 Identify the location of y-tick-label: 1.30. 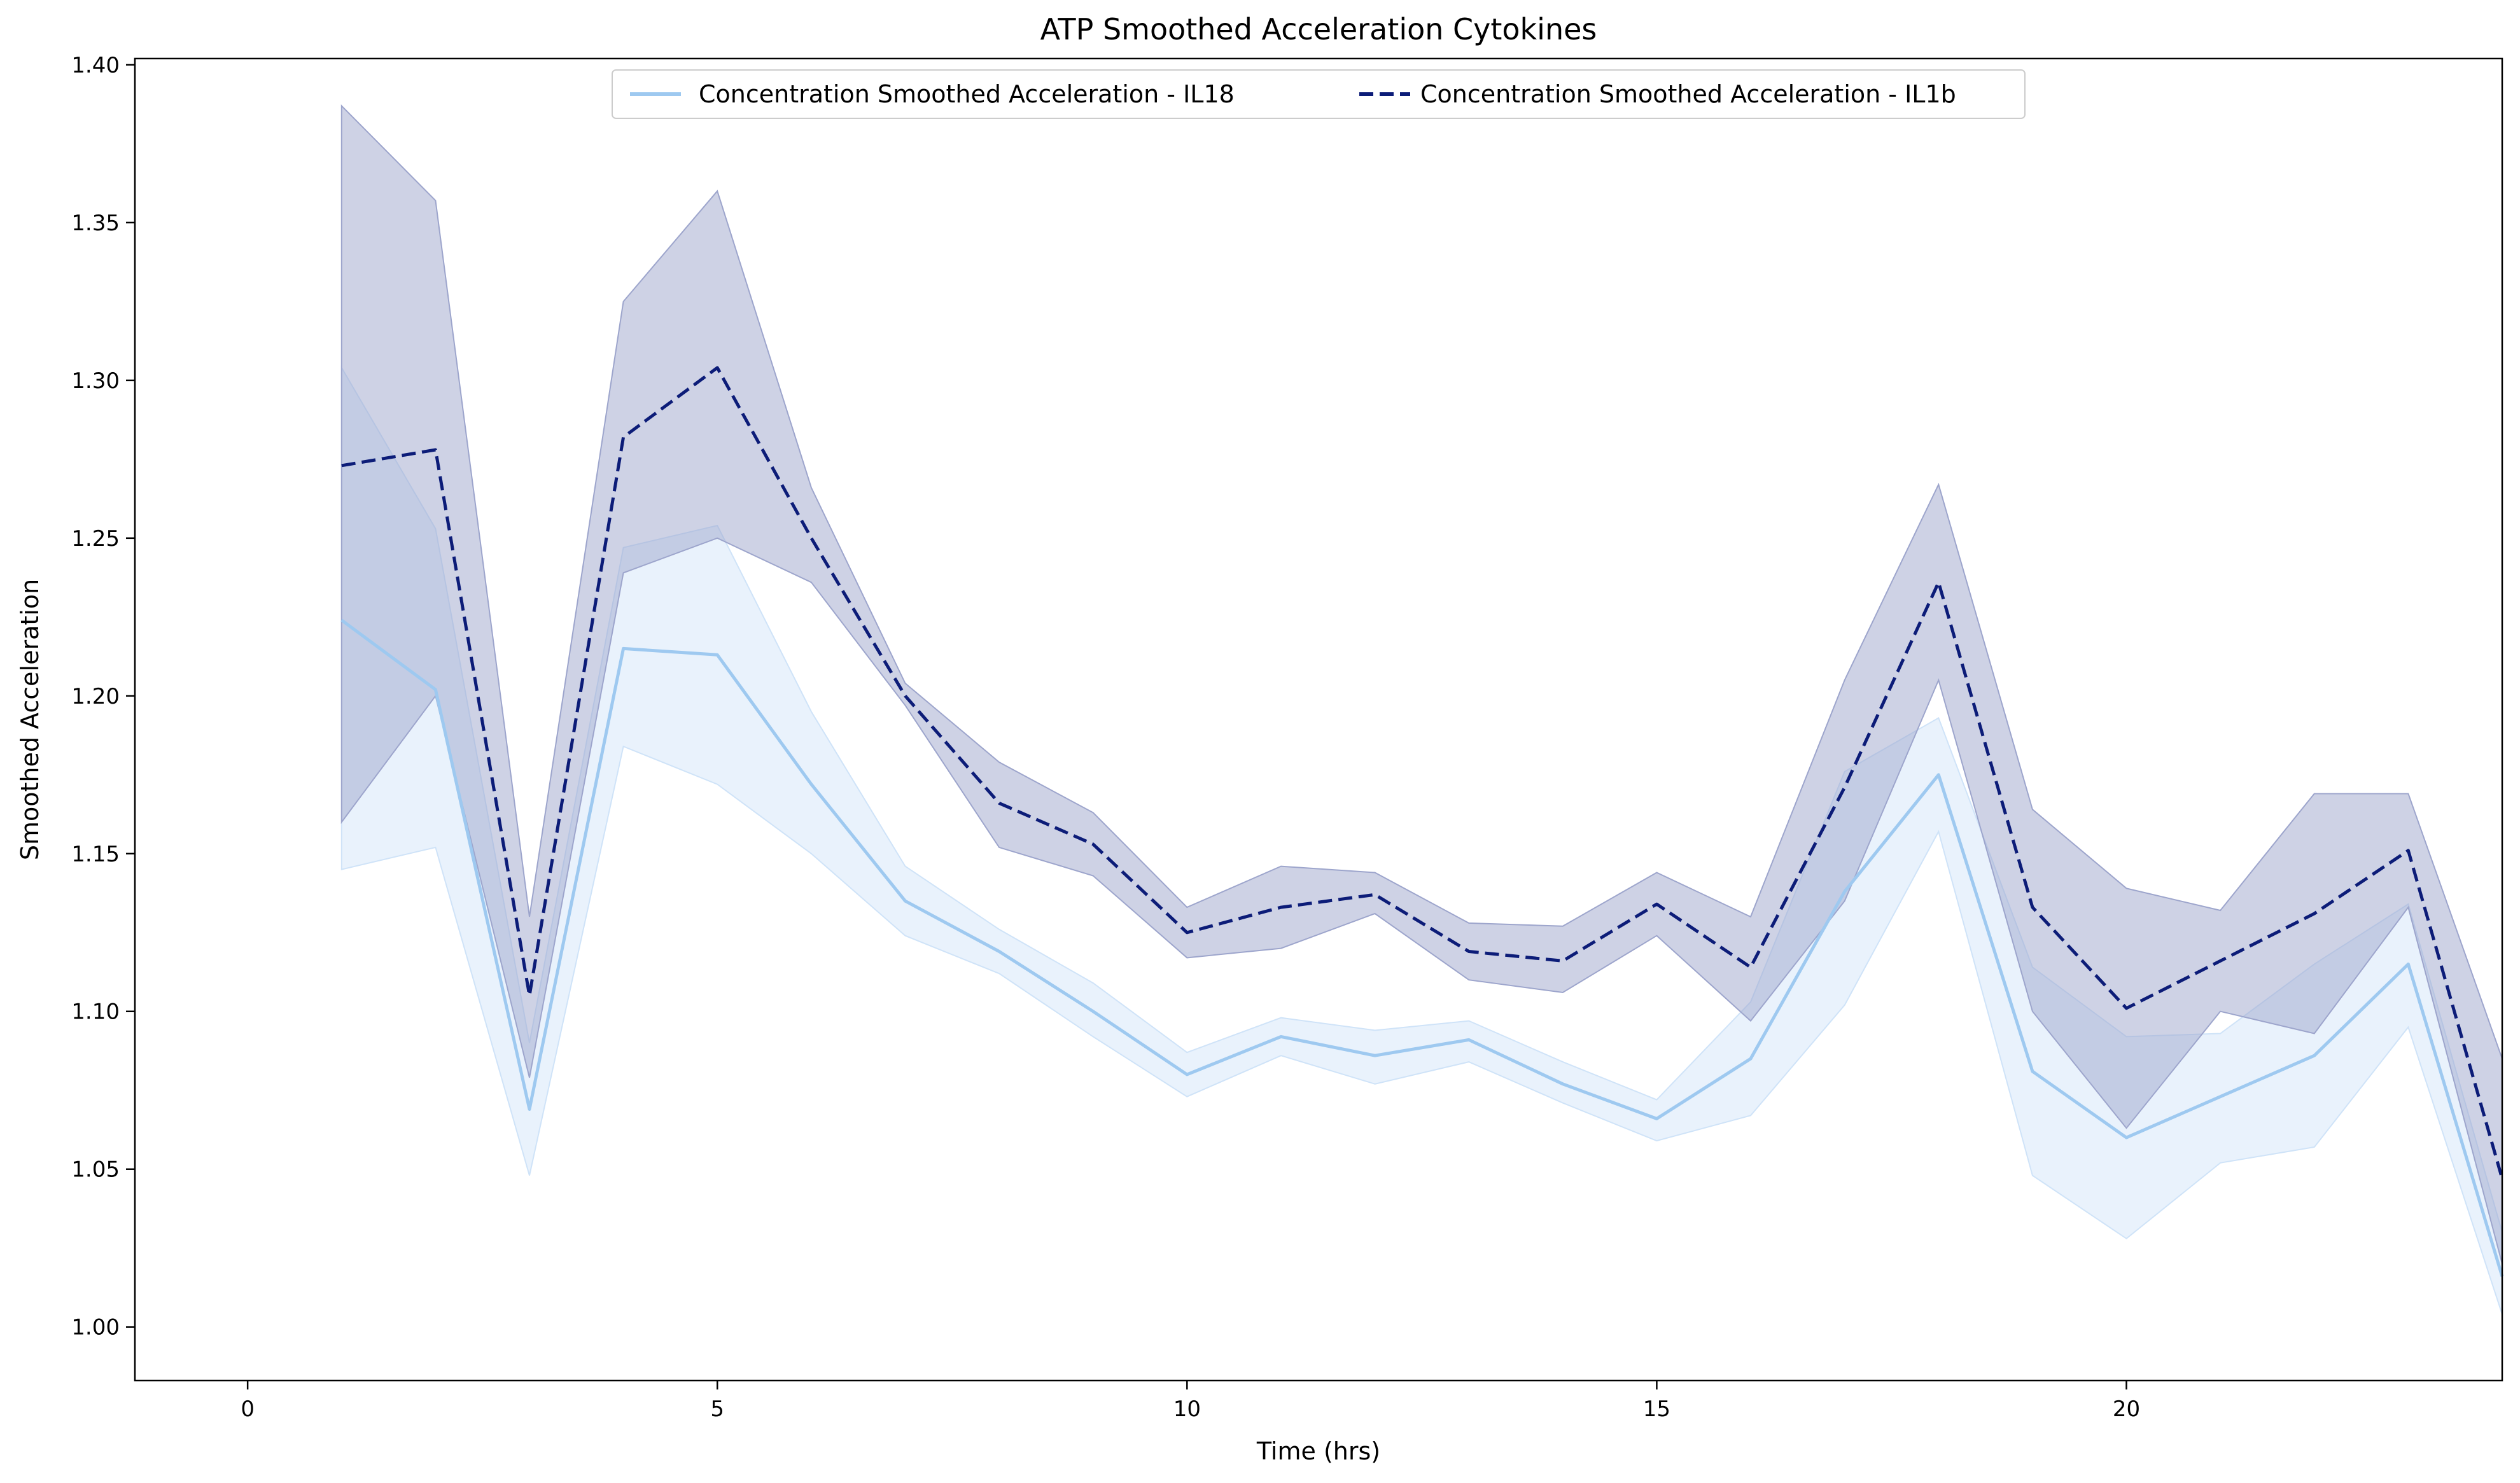
(95, 381).